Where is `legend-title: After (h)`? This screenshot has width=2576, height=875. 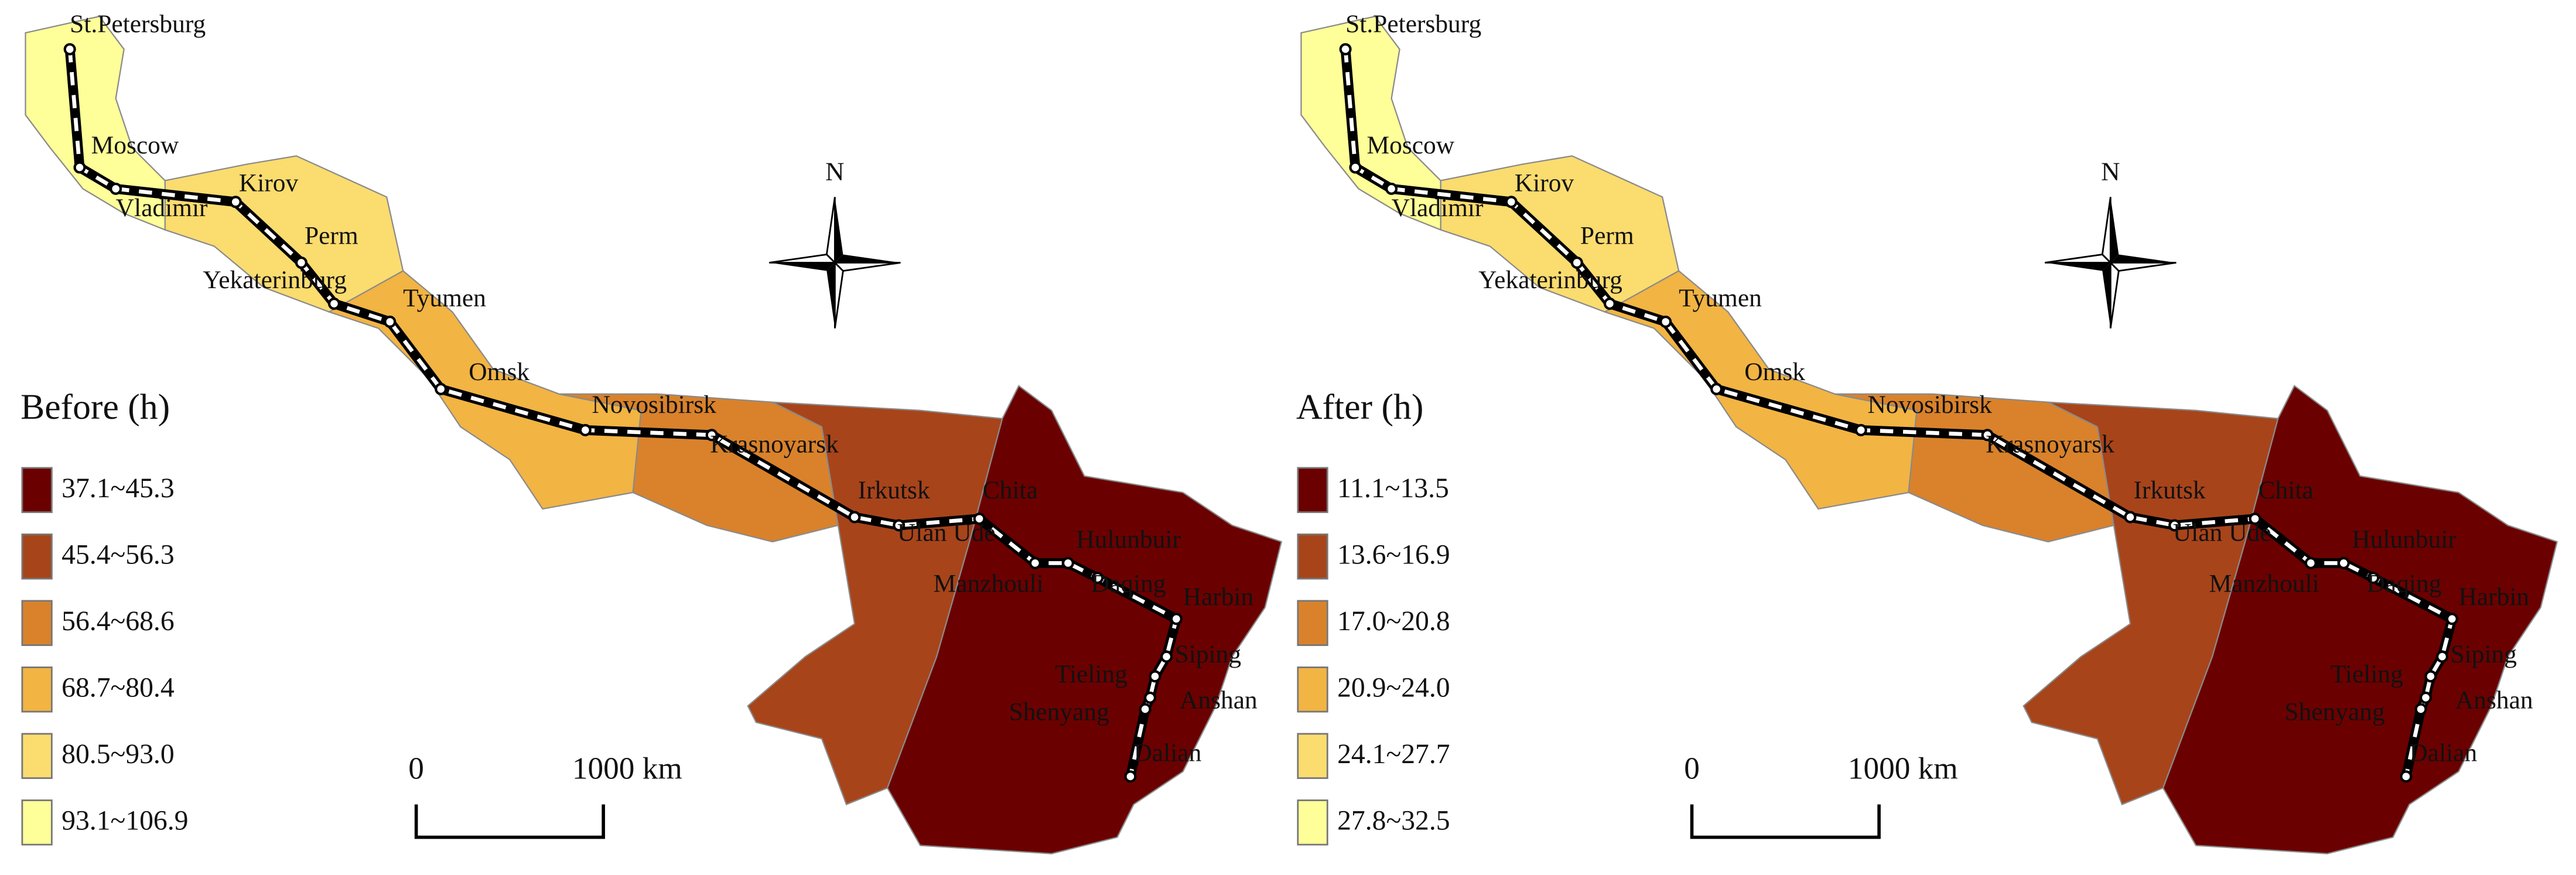 legend-title: After (h) is located at coordinates (1359, 407).